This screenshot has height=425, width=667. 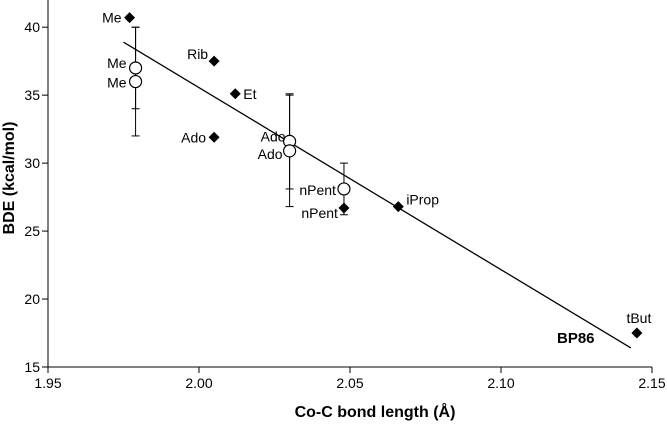 What do you see at coordinates (249, 94) in the screenshot?
I see `point-label: Et` at bounding box center [249, 94].